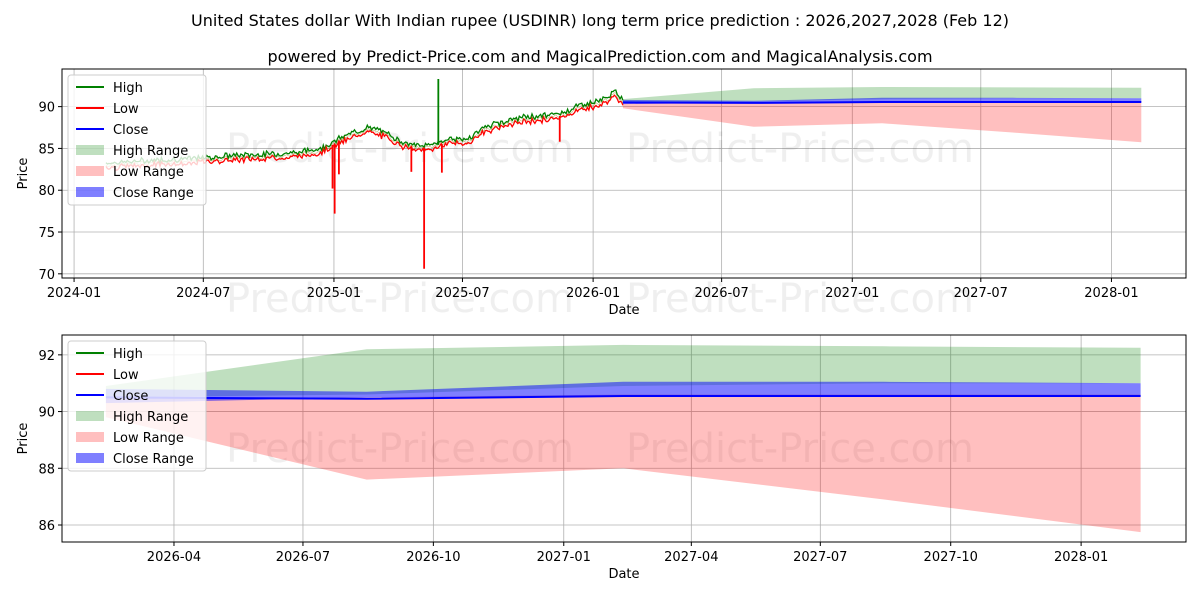 This screenshot has width=1200, height=600. What do you see at coordinates (203, 293) in the screenshot?
I see `x-tick-label: 2024-07` at bounding box center [203, 293].